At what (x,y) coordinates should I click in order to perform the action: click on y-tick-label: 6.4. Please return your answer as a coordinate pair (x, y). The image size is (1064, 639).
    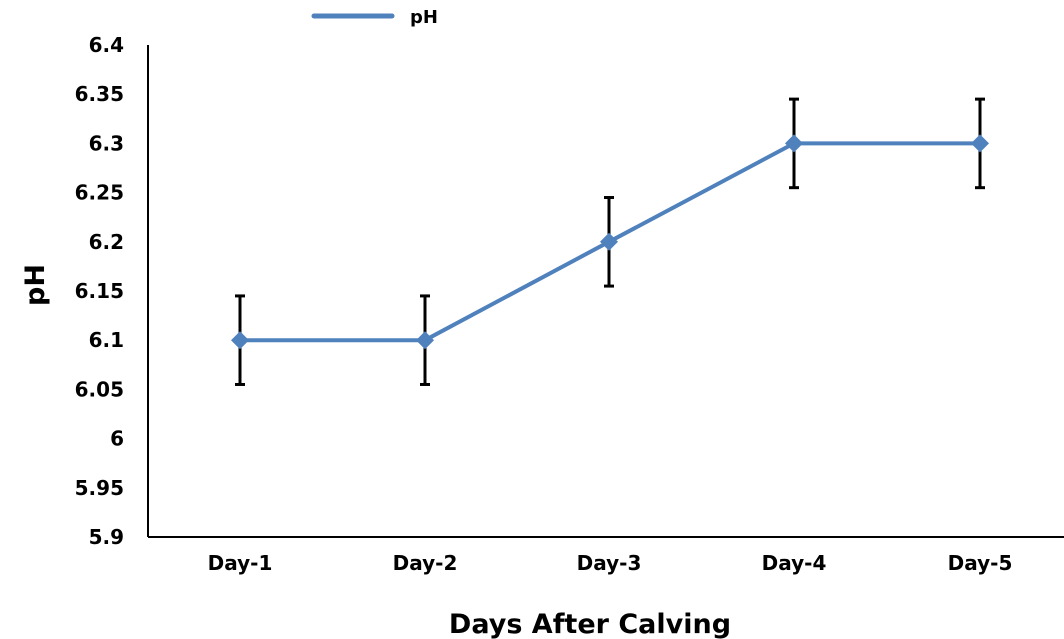
    Looking at the image, I should click on (106, 45).